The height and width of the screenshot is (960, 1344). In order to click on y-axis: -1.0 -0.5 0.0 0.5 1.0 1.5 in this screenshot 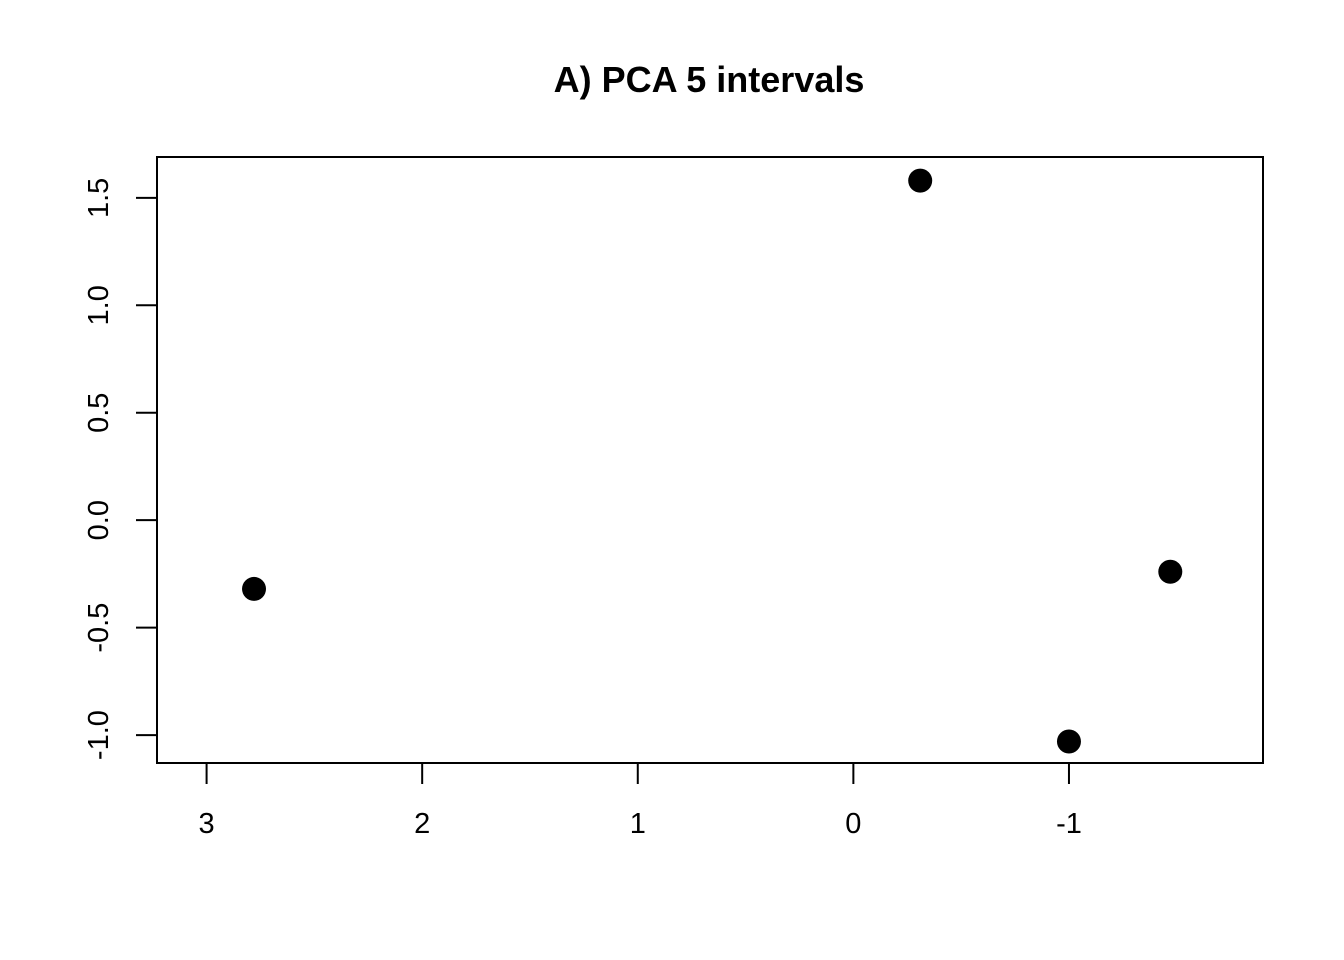, I will do `click(120, 469)`.